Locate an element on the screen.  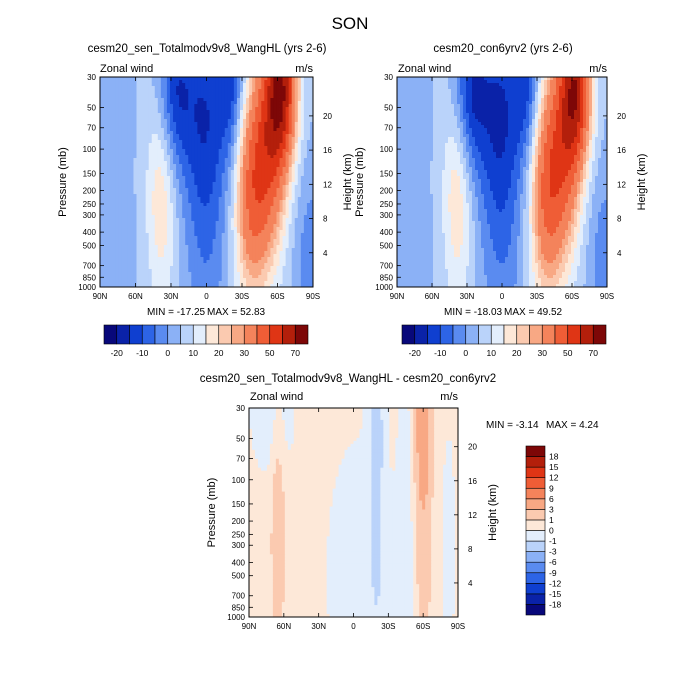
colorbar-box is located at coordinates (174, 334).